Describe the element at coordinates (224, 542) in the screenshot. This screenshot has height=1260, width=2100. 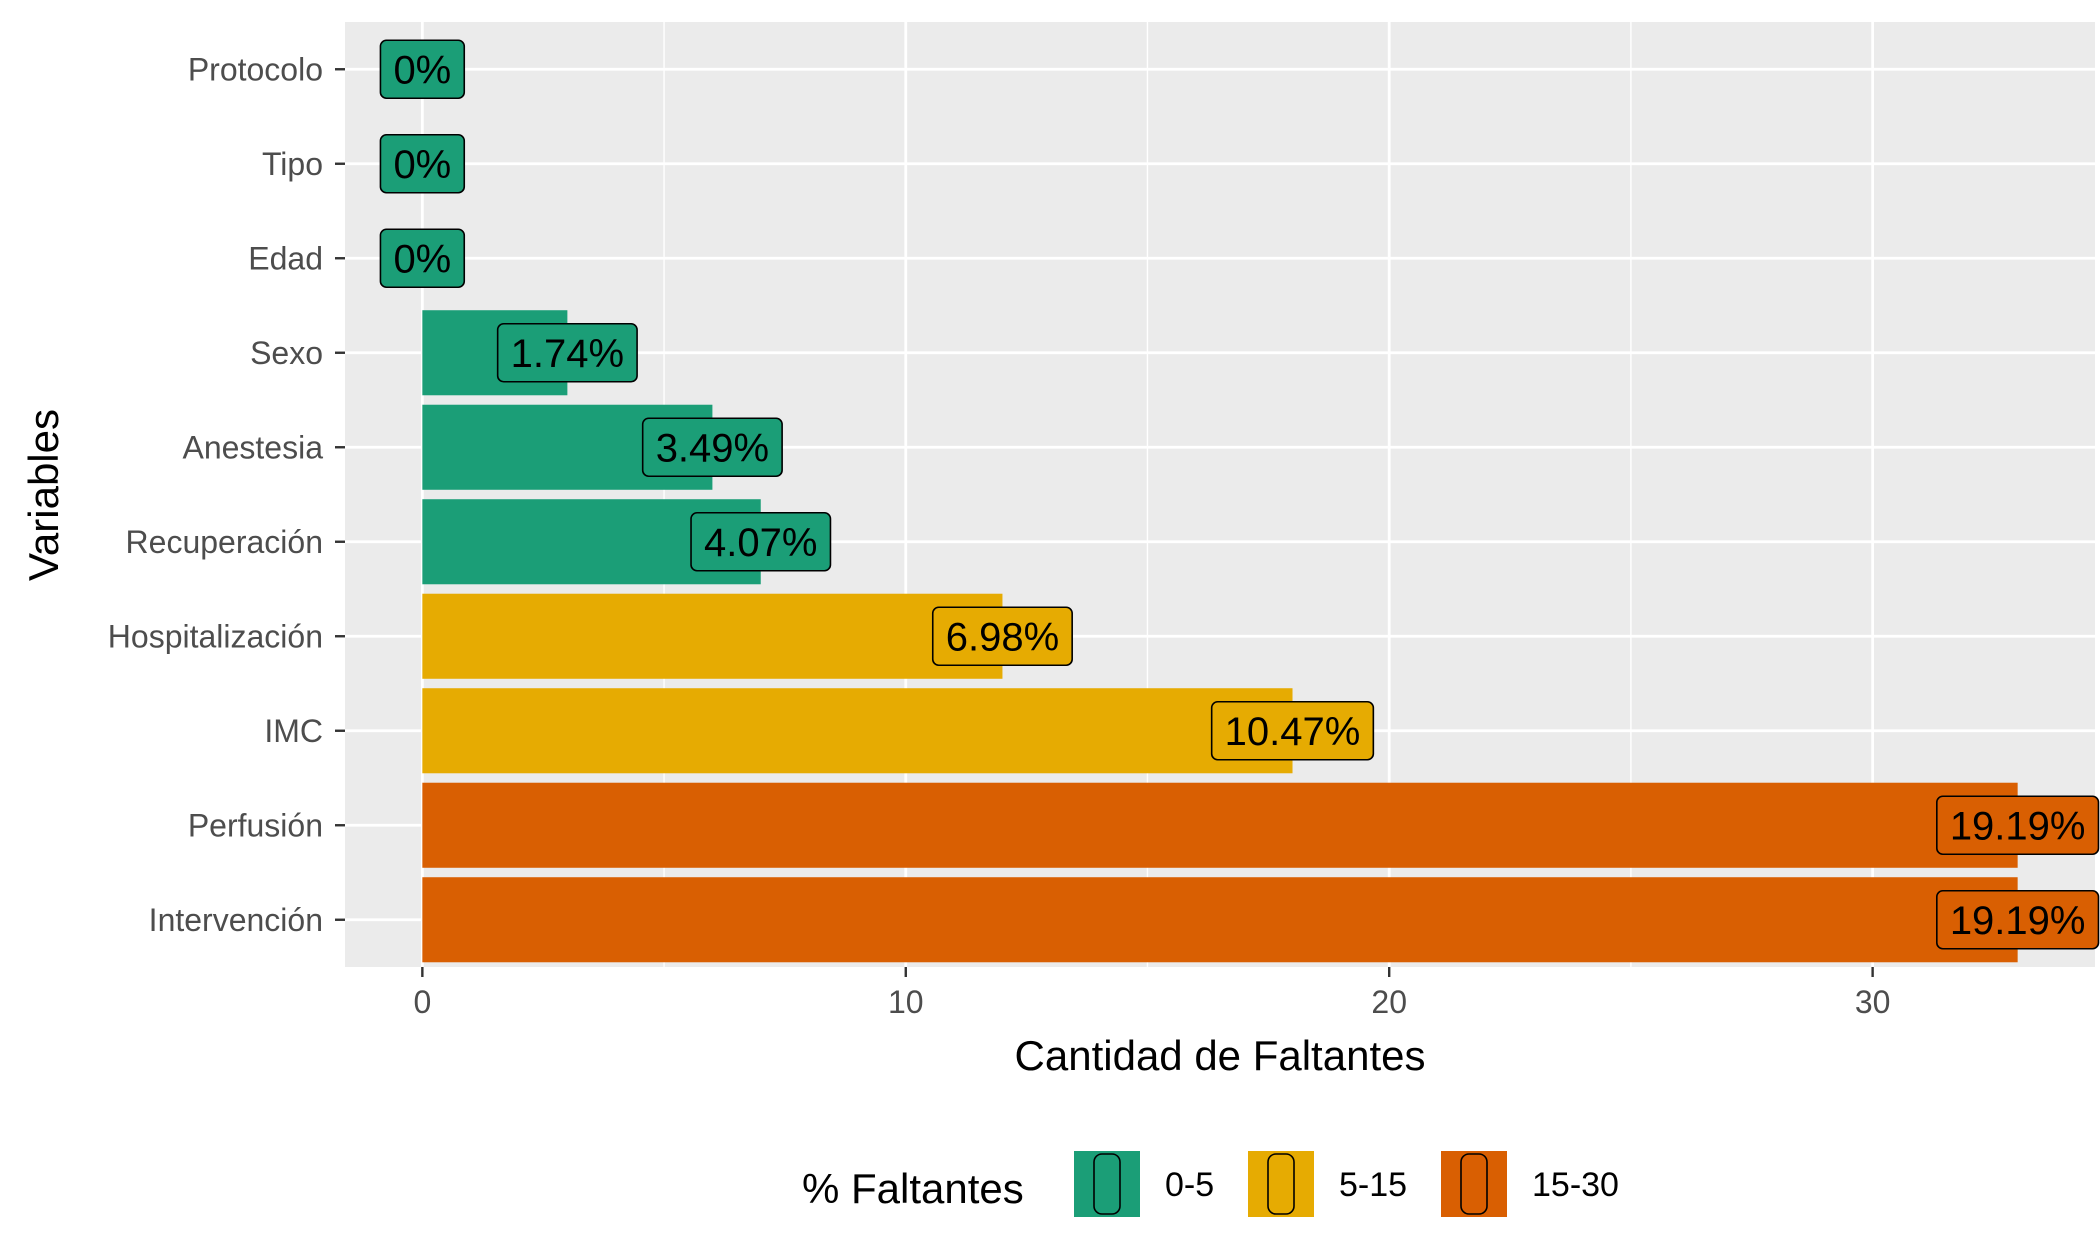
I see `y-tick-label: Recuperación` at that location.